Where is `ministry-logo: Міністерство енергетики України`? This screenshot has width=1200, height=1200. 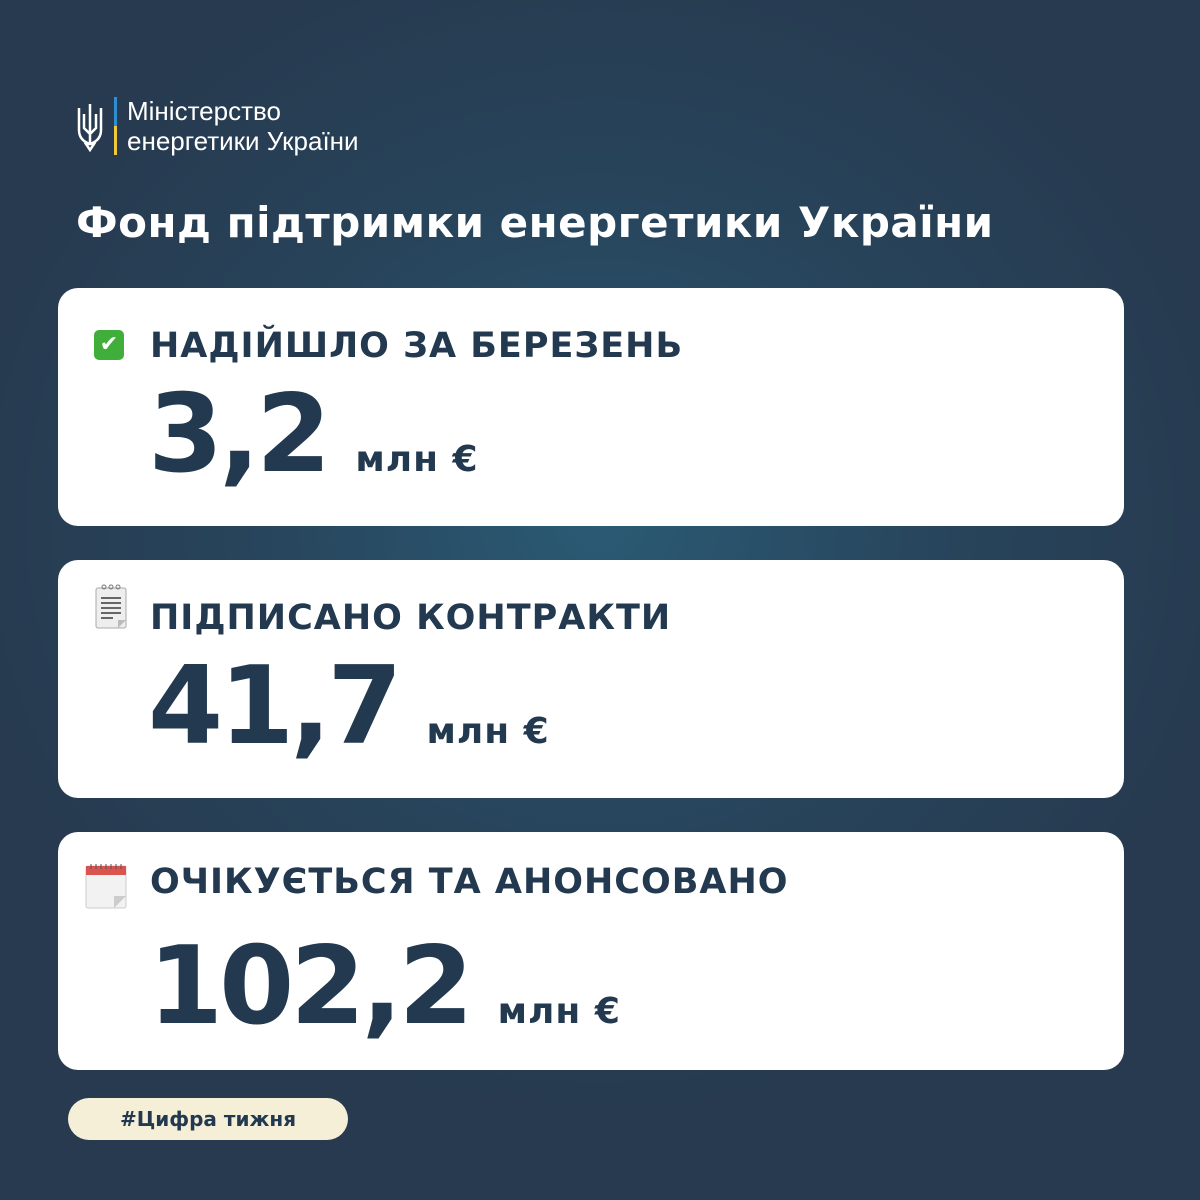
ministry-logo: Міністерство енергетики України is located at coordinates (217, 126).